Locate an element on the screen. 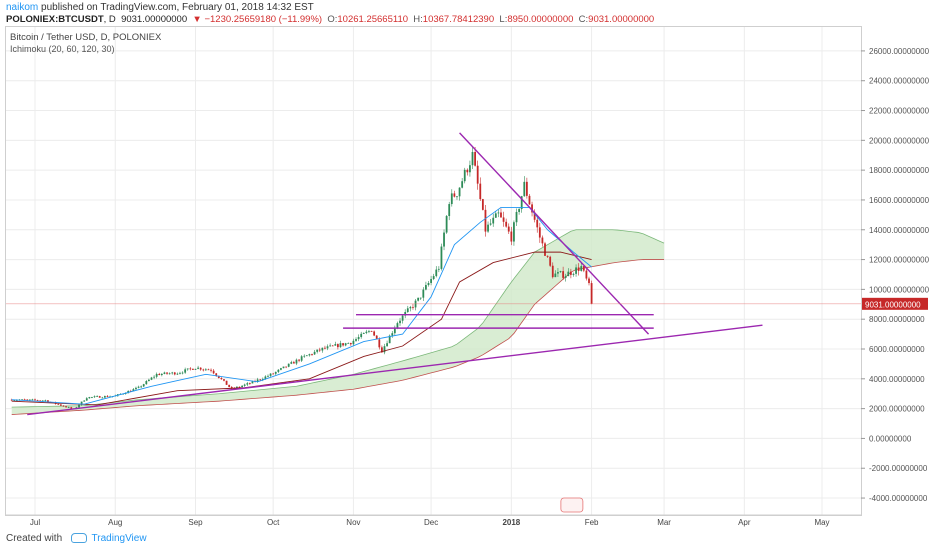 The width and height of the screenshot is (932, 550). interval-label: D is located at coordinates (112, 19).